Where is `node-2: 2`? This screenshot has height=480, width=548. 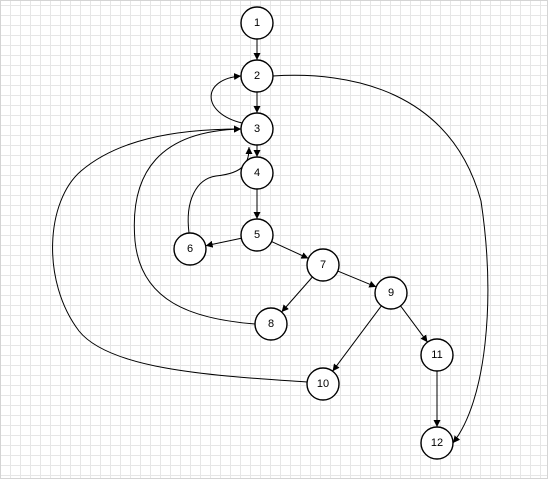 node-2: 2 is located at coordinates (257, 76).